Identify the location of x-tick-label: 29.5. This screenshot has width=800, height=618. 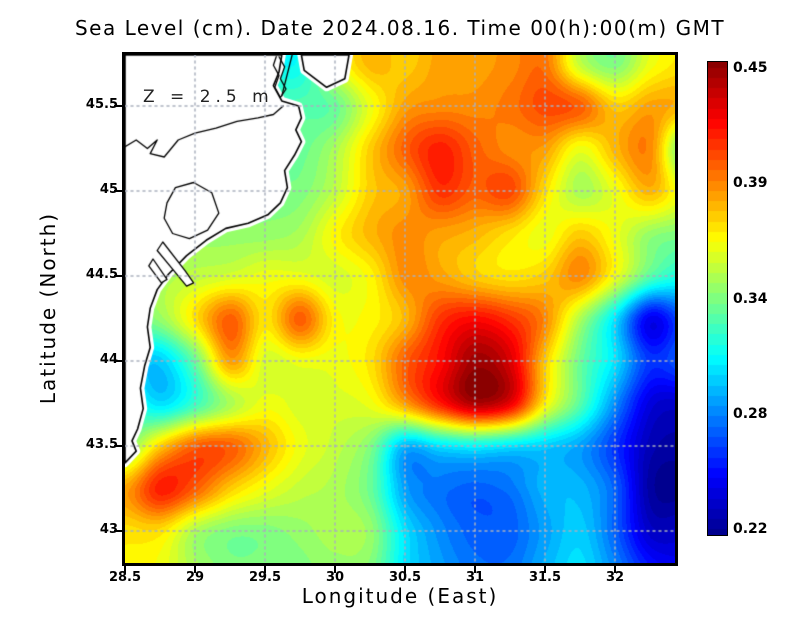
(265, 577).